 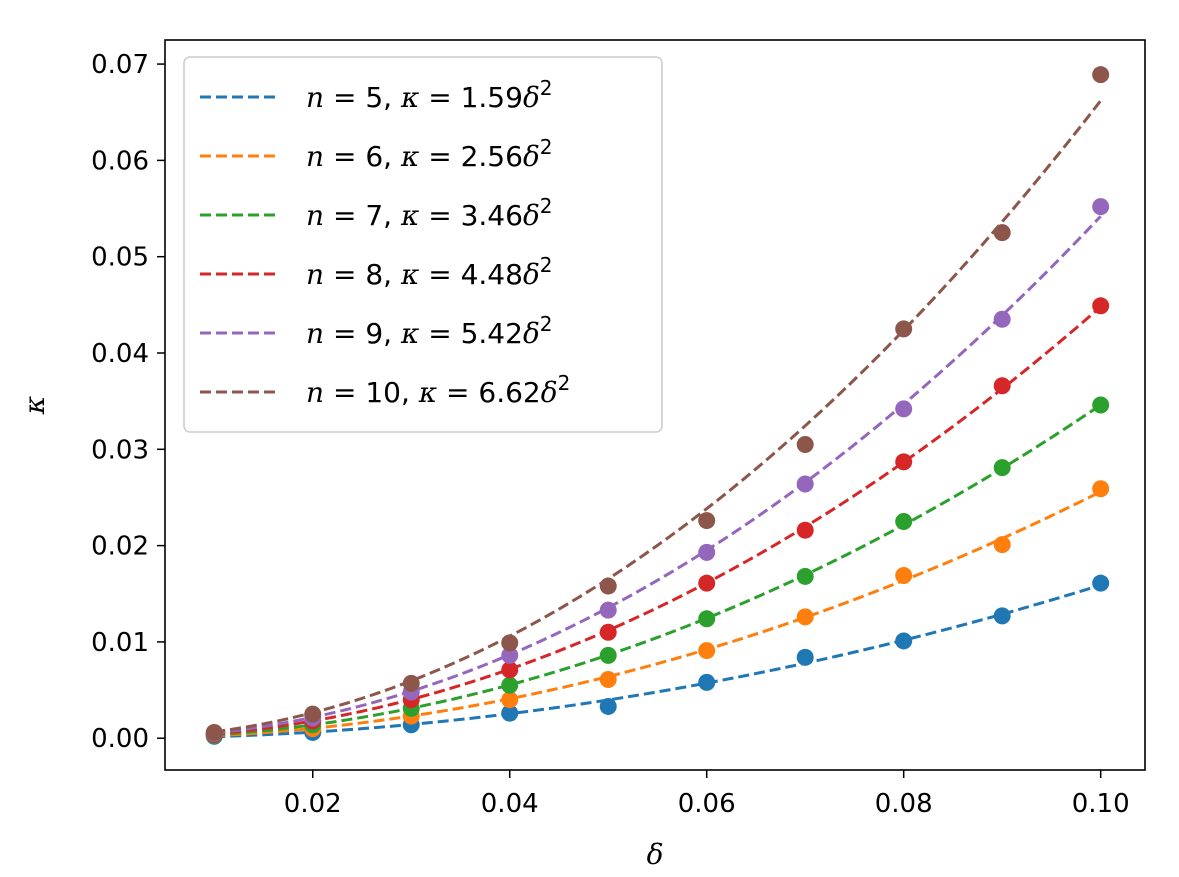 I want to click on x-tick-label: 0.08, so click(x=904, y=804).